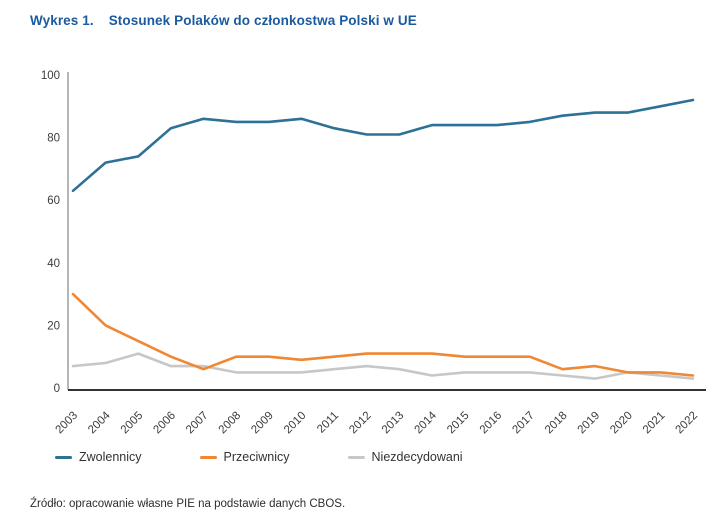 This screenshot has width=720, height=528. I want to click on x-tick-label: 2003, so click(67, 423).